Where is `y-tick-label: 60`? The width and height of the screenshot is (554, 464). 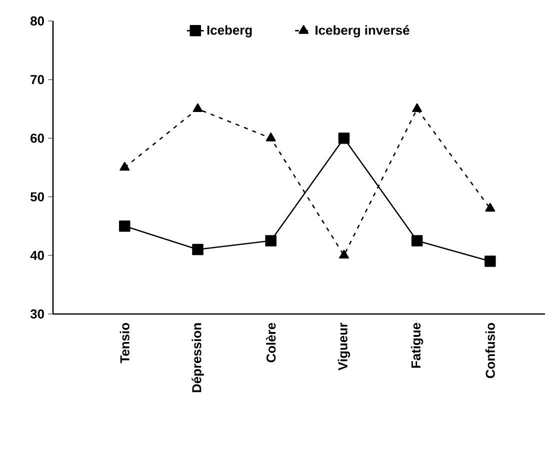
y-tick-label: 60 is located at coordinates (37, 138).